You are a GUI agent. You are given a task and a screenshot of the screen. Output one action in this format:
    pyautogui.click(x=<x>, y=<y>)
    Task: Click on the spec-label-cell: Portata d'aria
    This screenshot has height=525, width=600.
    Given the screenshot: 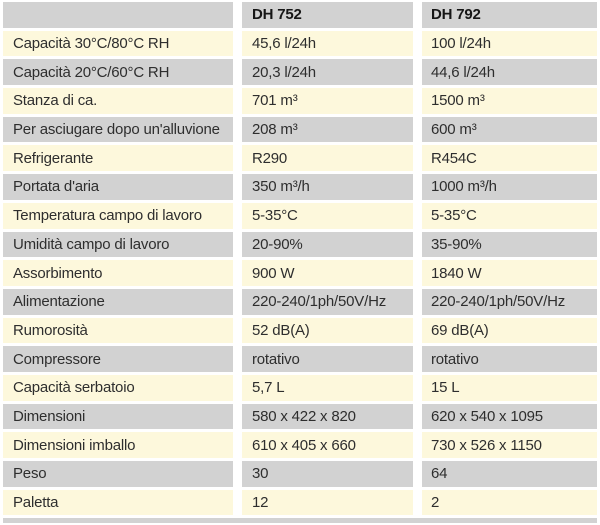 What is the action you would take?
    pyautogui.click(x=118, y=187)
    